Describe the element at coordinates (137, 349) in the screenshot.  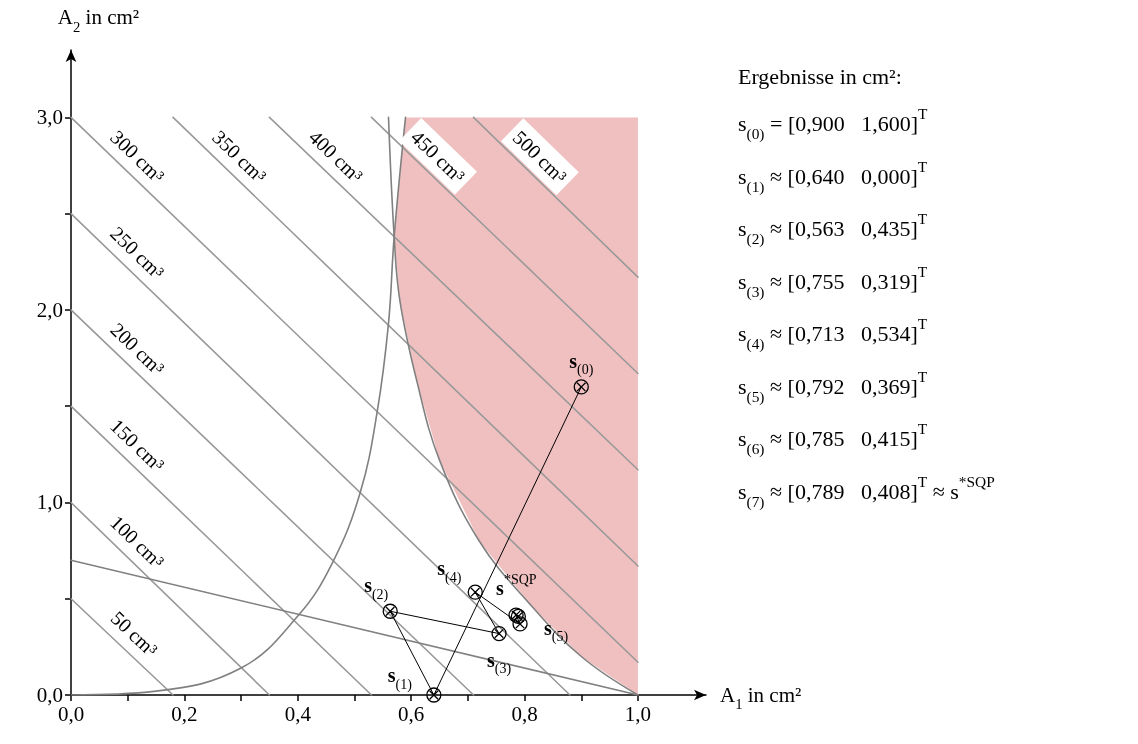
I see `text: 200 cm³` at that location.